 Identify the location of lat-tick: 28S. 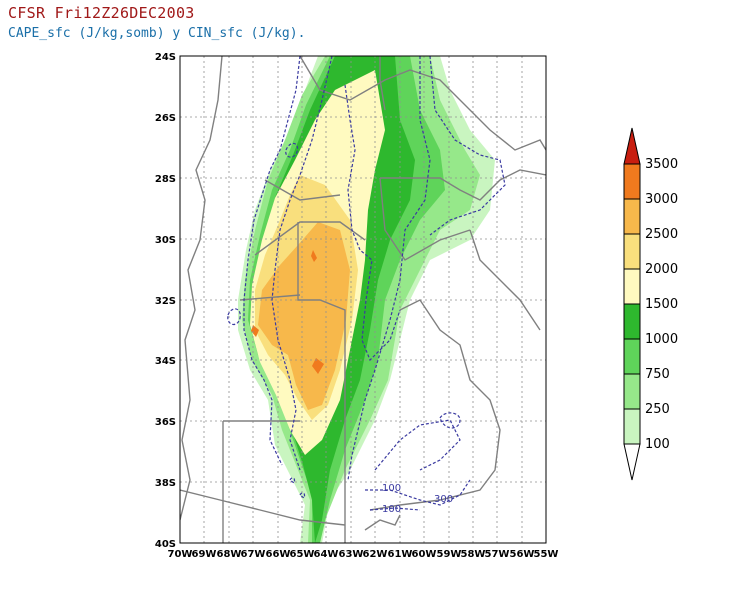
(165, 179).